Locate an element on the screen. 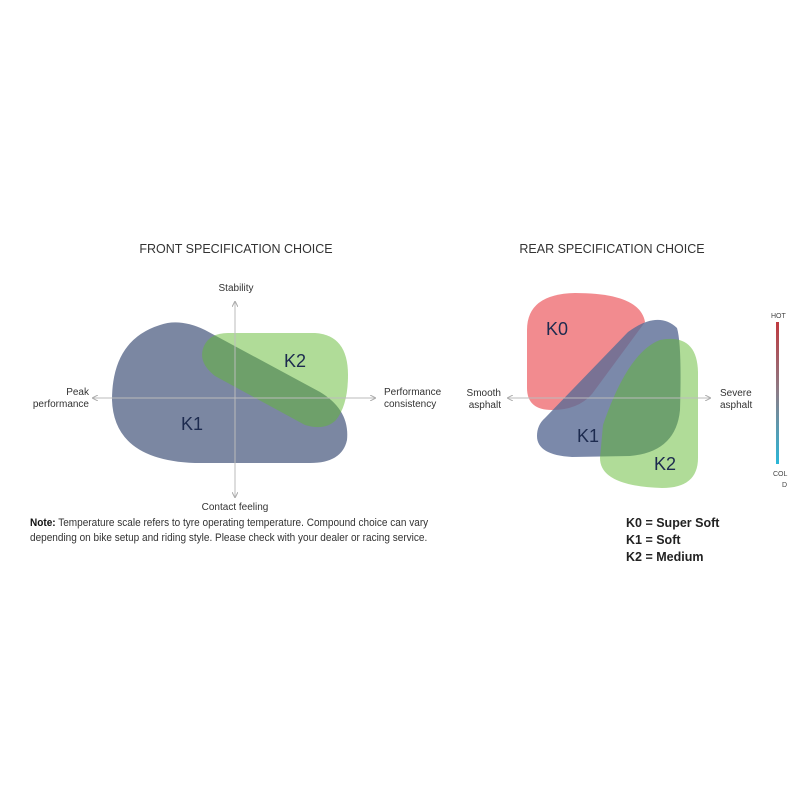 The height and width of the screenshot is (800, 800). rear-axis-left-label: Smooth asphalt is located at coordinates (484, 400).